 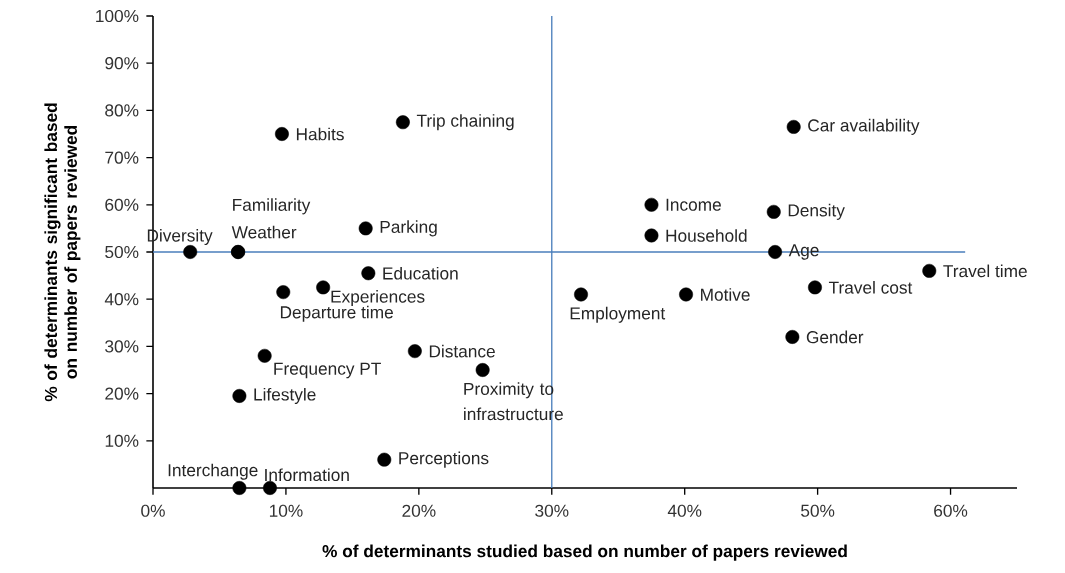 What do you see at coordinates (122, 157) in the screenshot?
I see `y-tick-label: 70%` at bounding box center [122, 157].